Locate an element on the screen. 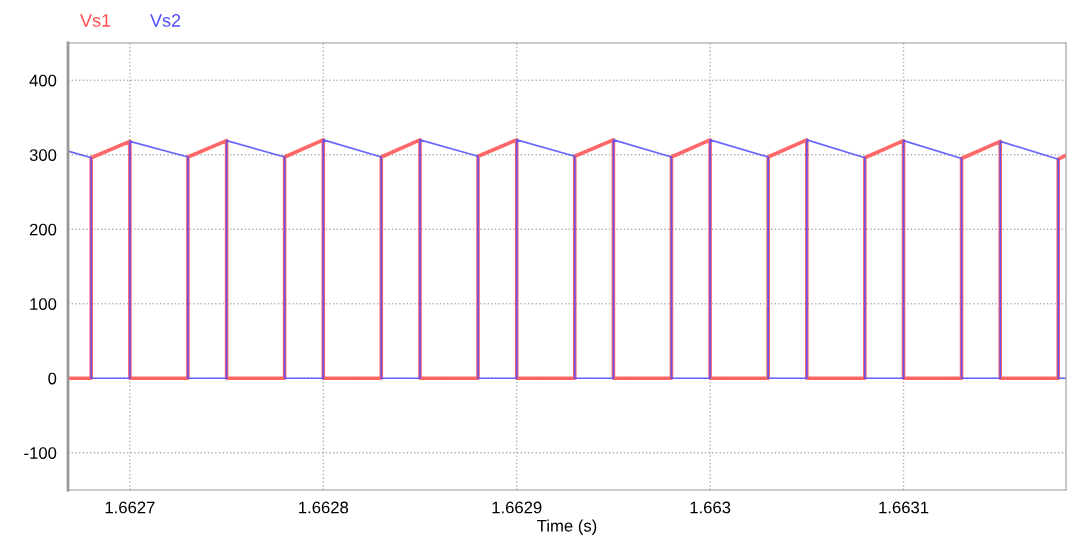 The image size is (1068, 543). x-tick-label: 1.6628 is located at coordinates (324, 507).